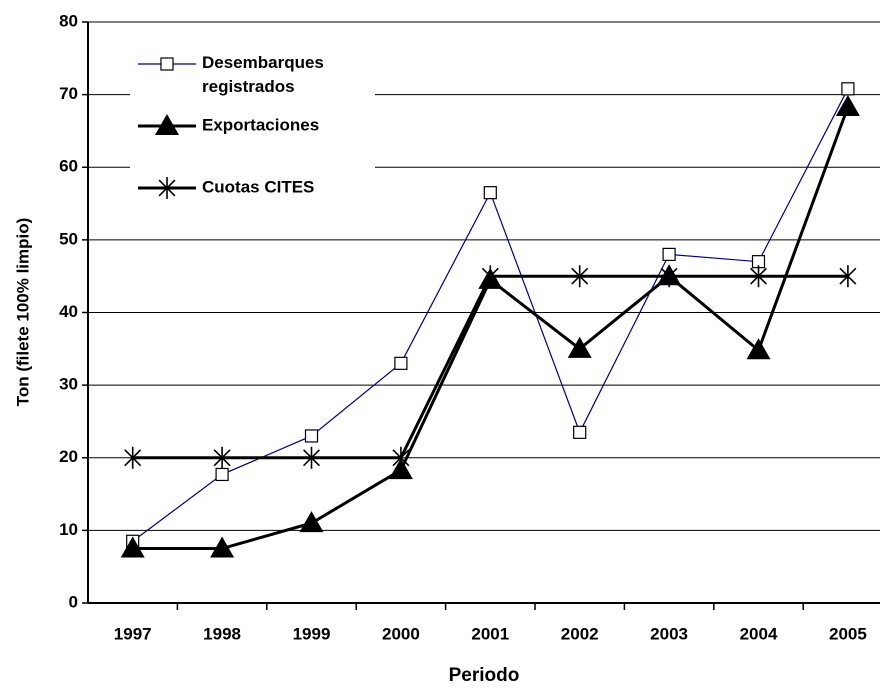  What do you see at coordinates (68, 166) in the screenshot?
I see `y-tick-label: 60` at bounding box center [68, 166].